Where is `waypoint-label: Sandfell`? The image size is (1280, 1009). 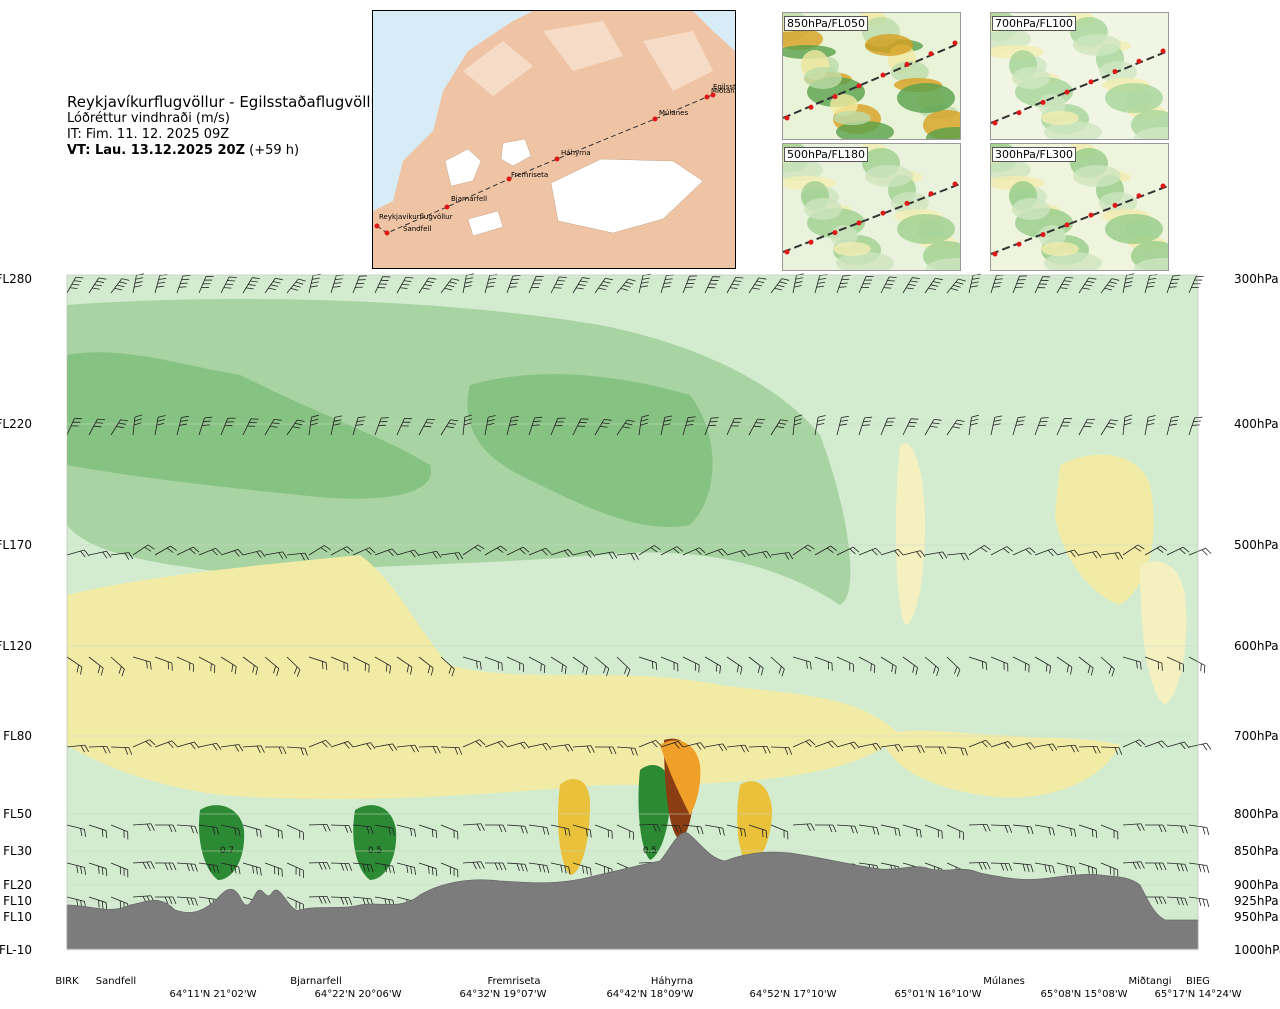
waypoint-label: Sandfell is located at coordinates (116, 981).